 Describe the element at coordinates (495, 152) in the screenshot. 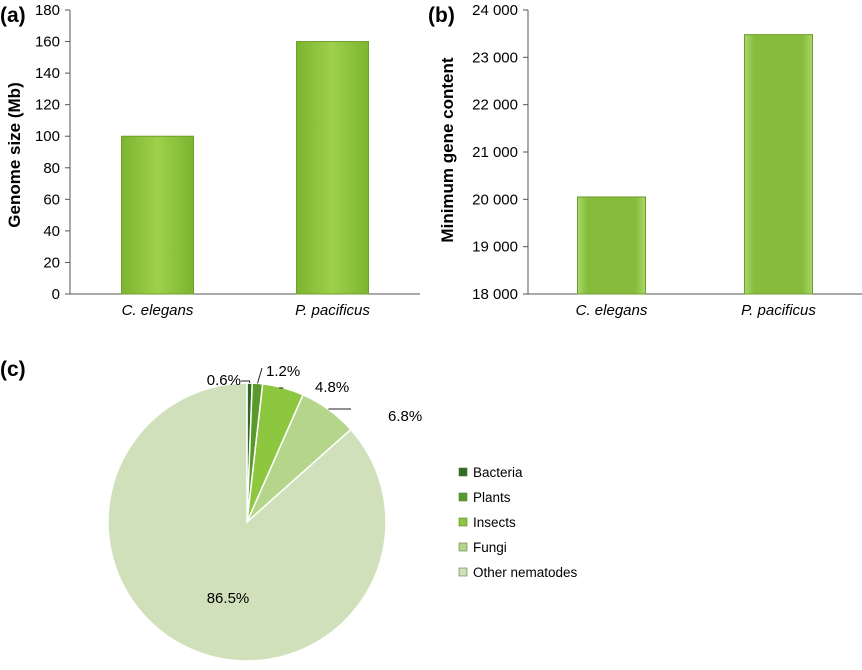

I see `y-tick-label: 21 000` at that location.